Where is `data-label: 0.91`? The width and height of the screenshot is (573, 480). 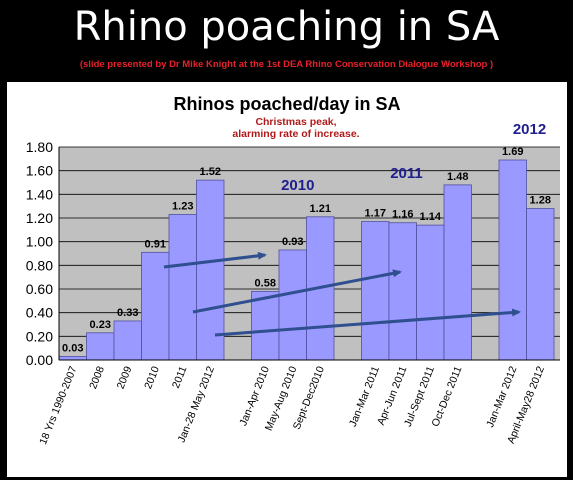 data-label: 0.91 is located at coordinates (155, 244).